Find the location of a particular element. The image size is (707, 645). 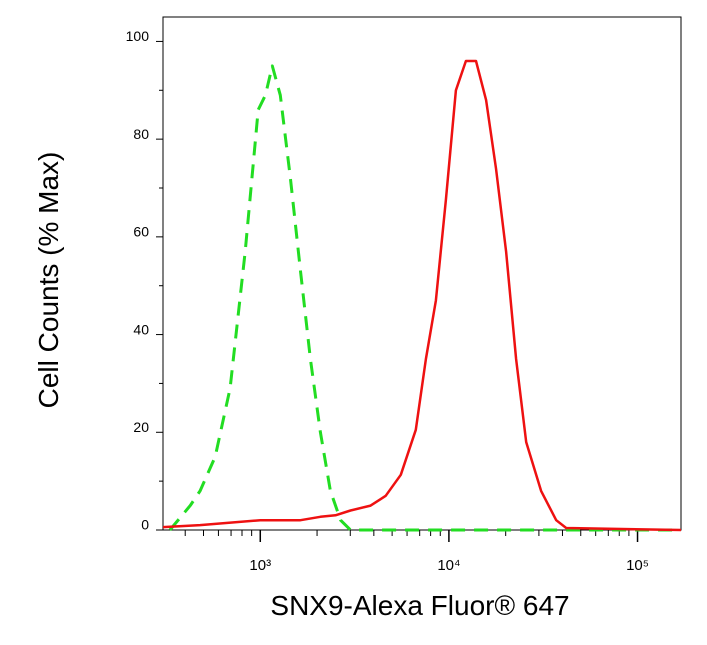

y-tick-label: 100 is located at coordinates (138, 36).